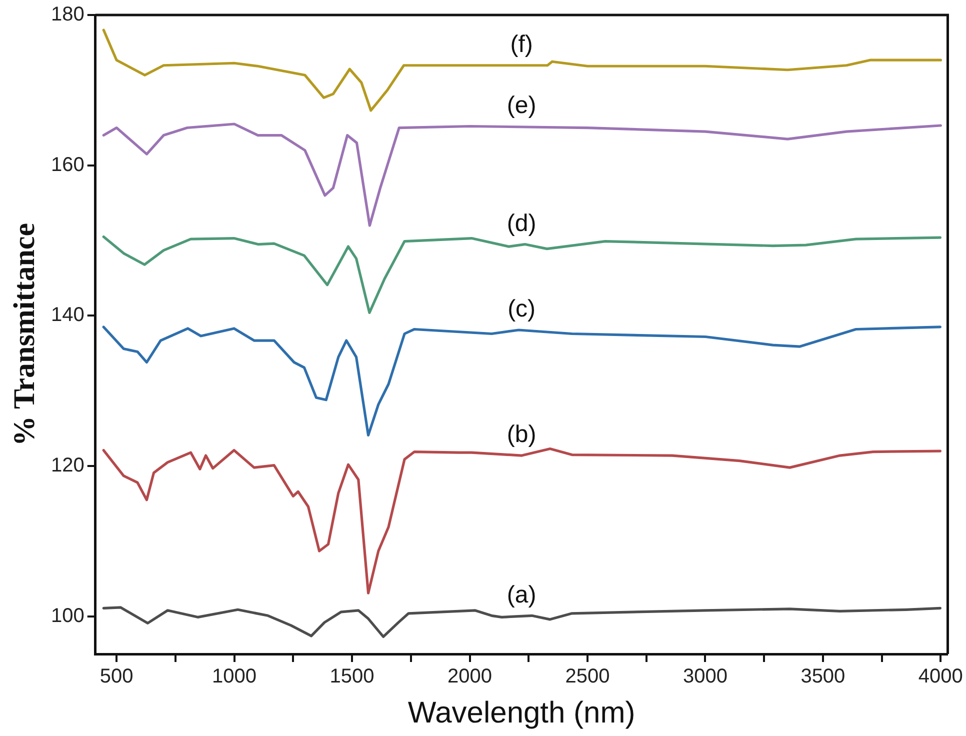  Describe the element at coordinates (940, 677) in the screenshot. I see `x-tick-label: 4000` at that location.